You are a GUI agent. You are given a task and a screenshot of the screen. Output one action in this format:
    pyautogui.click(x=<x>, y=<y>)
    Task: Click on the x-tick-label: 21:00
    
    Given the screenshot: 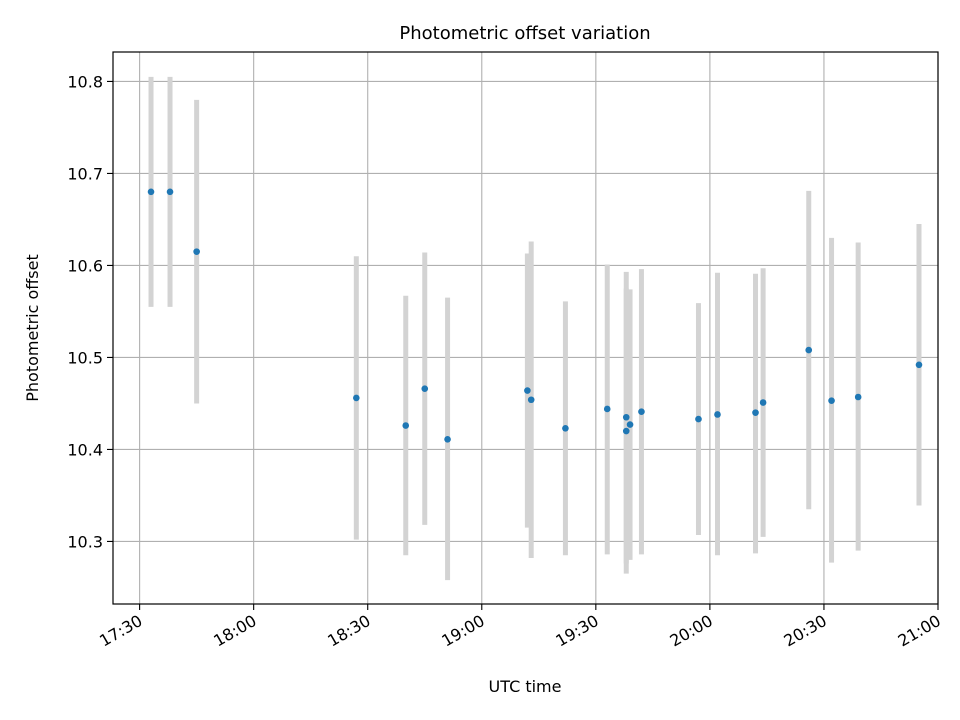 What is the action you would take?
    pyautogui.click(x=919, y=631)
    